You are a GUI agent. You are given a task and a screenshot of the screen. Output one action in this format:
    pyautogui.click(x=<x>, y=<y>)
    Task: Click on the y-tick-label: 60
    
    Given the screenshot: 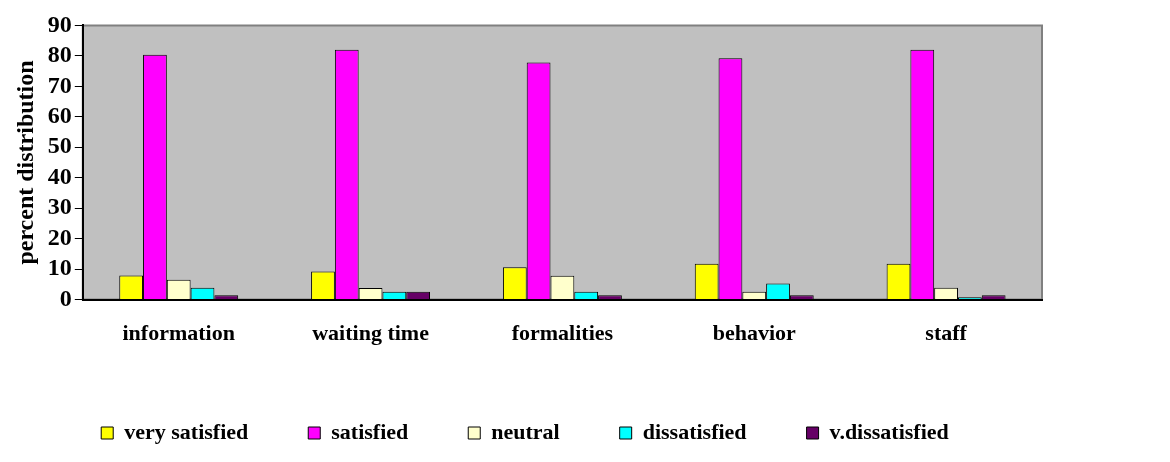 What is the action you would take?
    pyautogui.click(x=59, y=115)
    